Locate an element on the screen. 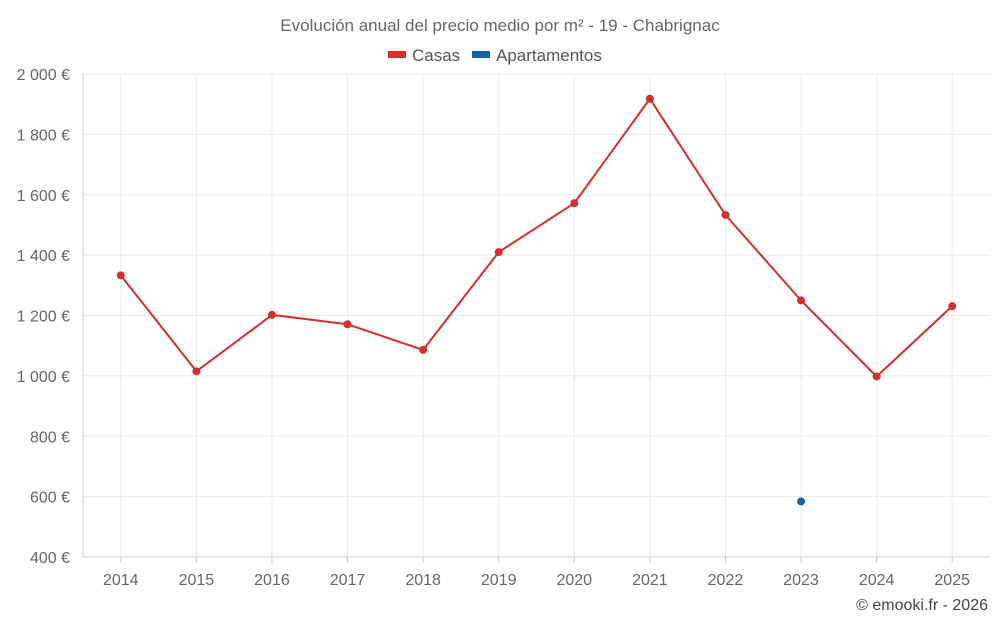  x-tick-label: 2015 is located at coordinates (197, 580).